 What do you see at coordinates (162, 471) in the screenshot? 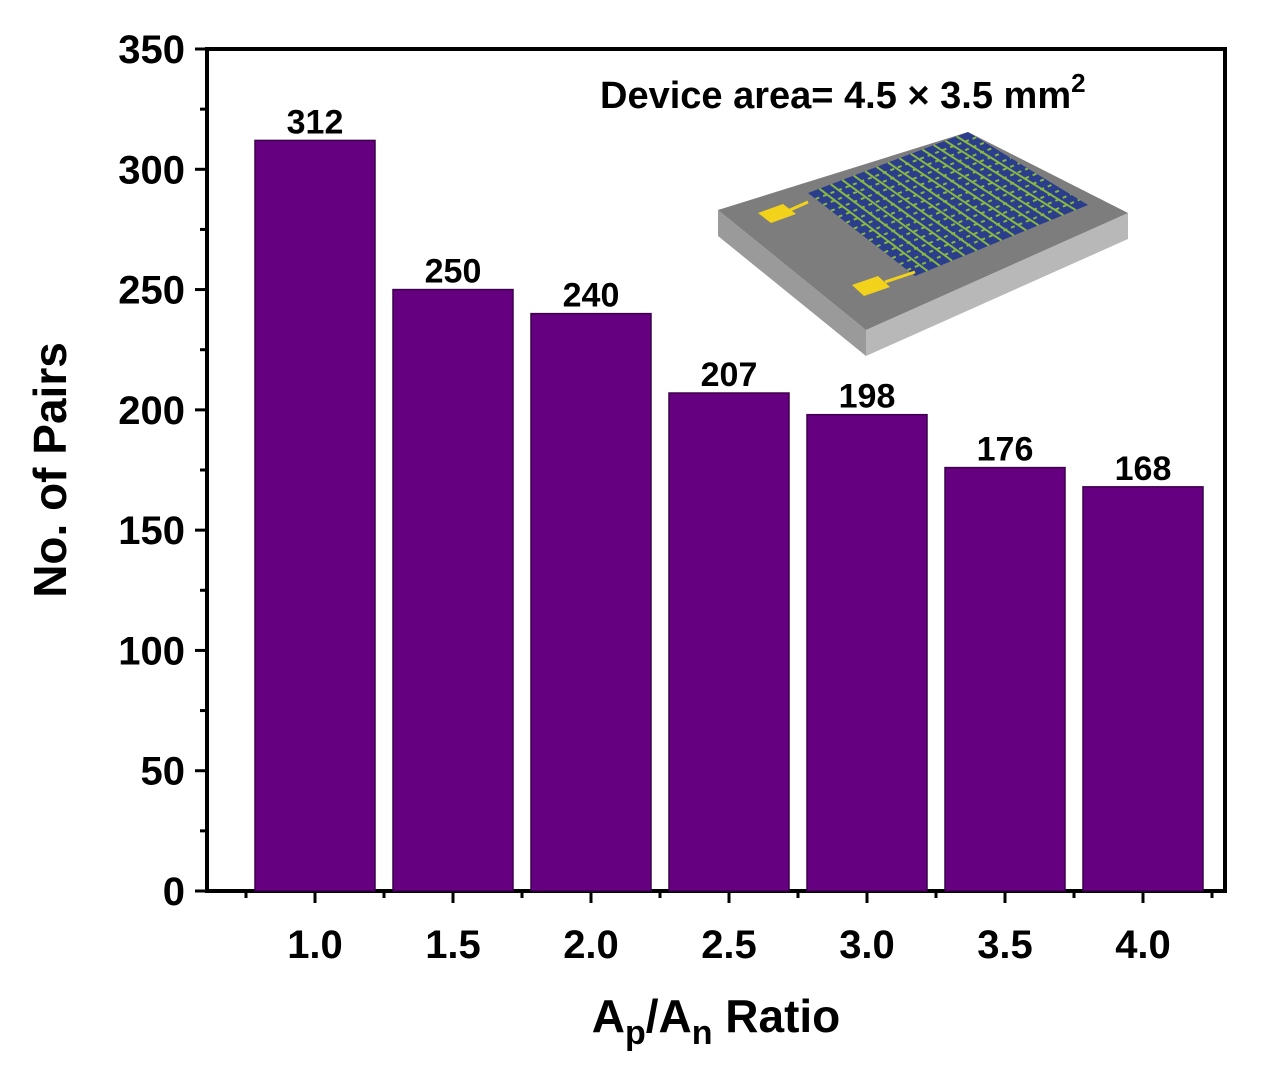
I see `y-axis-ticks: 0 50 100 150 200 250 300 350` at bounding box center [162, 471].